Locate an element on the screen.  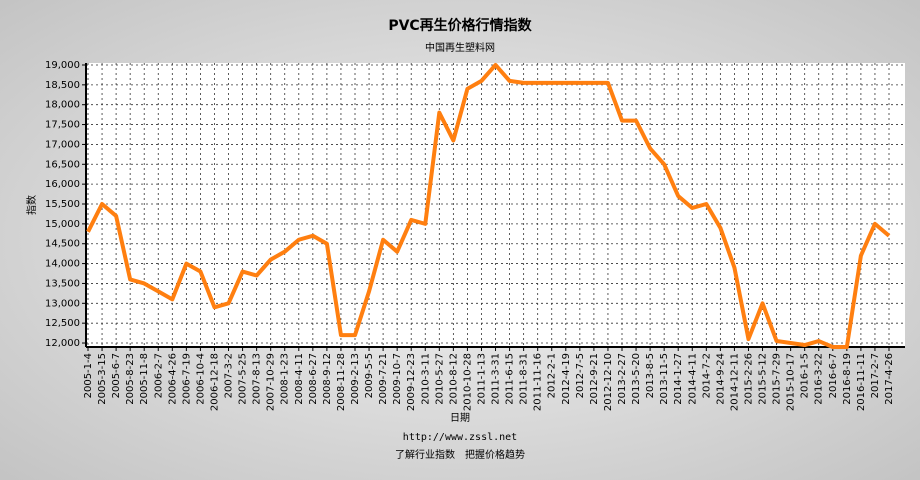
chart-subtitle: 中国再生塑料网 is located at coordinates (460, 47).